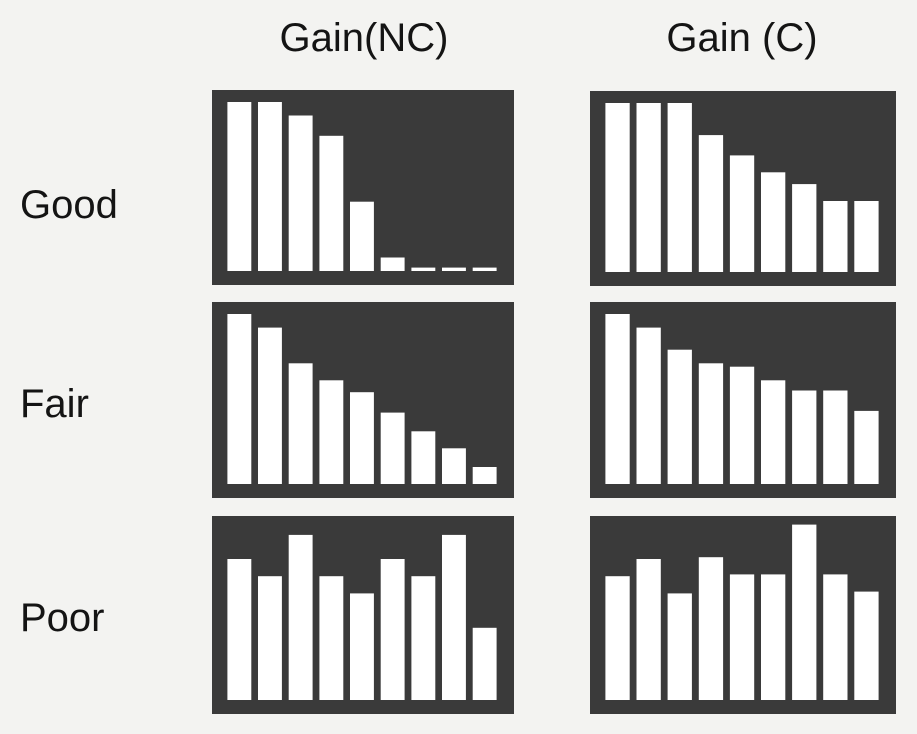 This screenshot has height=734, width=917. I want to click on row-label-good: Good, so click(69, 205).